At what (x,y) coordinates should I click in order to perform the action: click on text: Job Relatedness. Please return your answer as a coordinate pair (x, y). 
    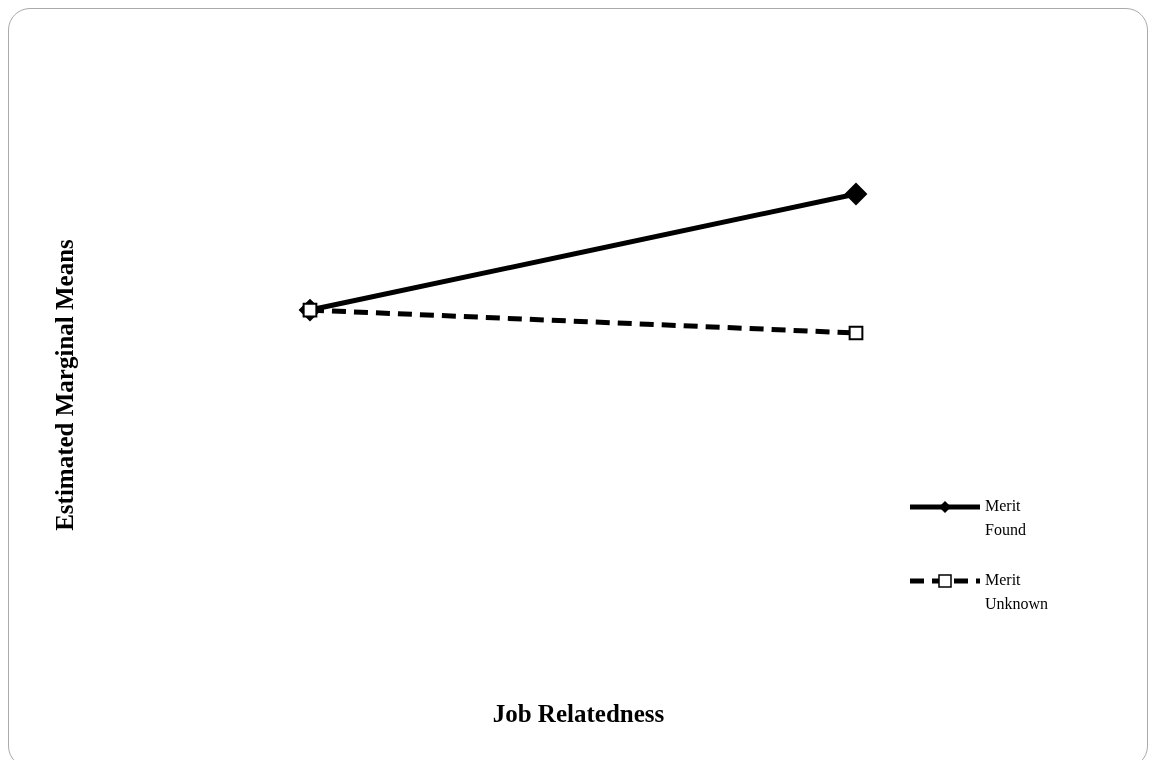
    Looking at the image, I should click on (578, 714).